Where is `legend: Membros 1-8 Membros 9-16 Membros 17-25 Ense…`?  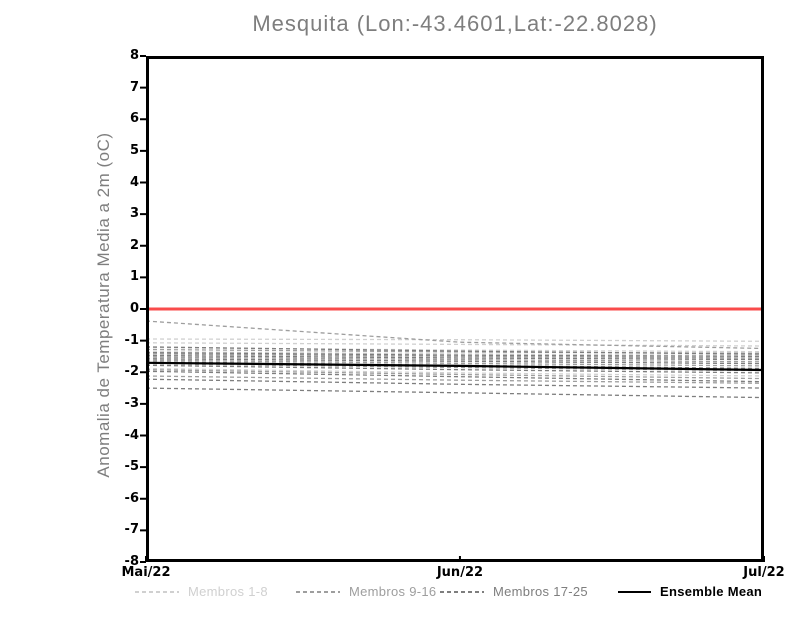 legend: Membros 1-8 Membros 9-16 Membros 17-25 Ense… is located at coordinates (400, 592).